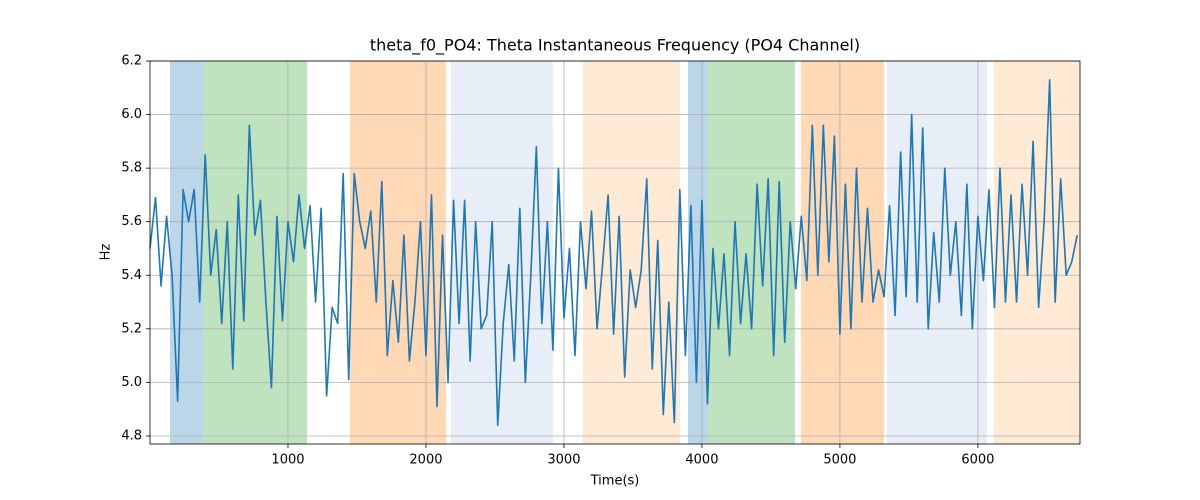  I want to click on x-tick-label: 4000, so click(701, 460).